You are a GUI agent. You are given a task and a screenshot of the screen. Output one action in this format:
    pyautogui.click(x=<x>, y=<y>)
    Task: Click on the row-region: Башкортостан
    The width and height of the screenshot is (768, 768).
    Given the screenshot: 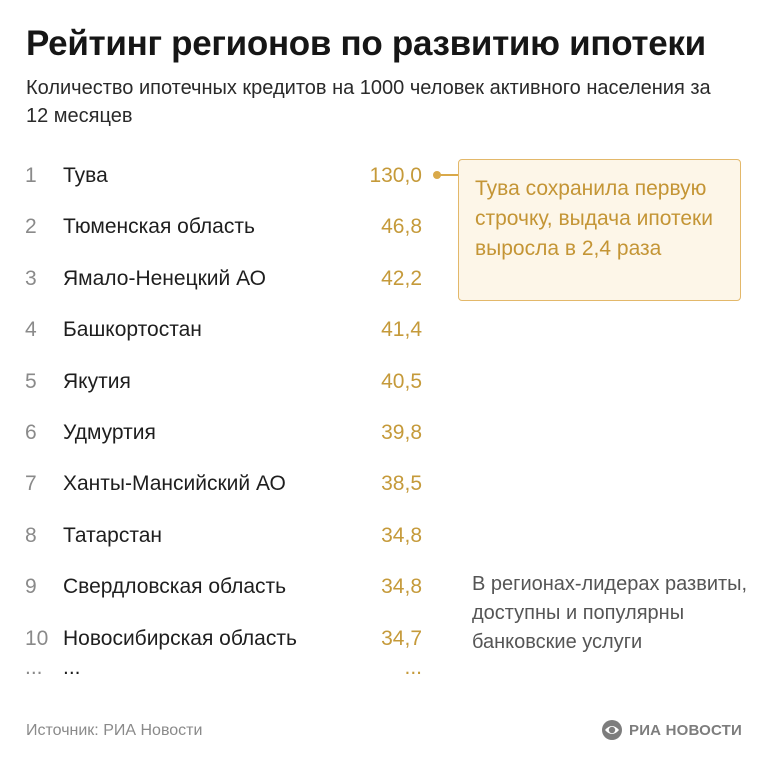 What is the action you would take?
    pyautogui.click(x=132, y=330)
    